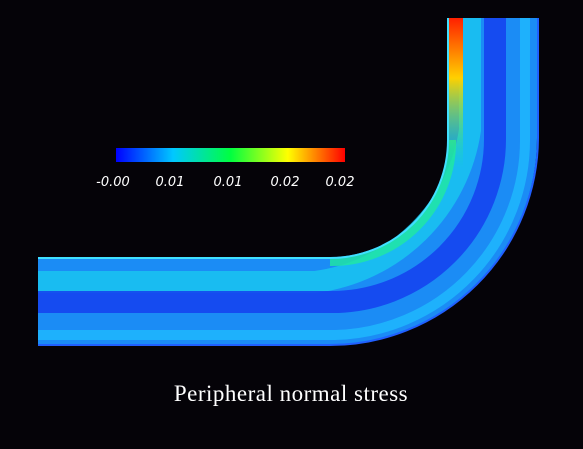  I want to click on colorbar, so click(230, 155).